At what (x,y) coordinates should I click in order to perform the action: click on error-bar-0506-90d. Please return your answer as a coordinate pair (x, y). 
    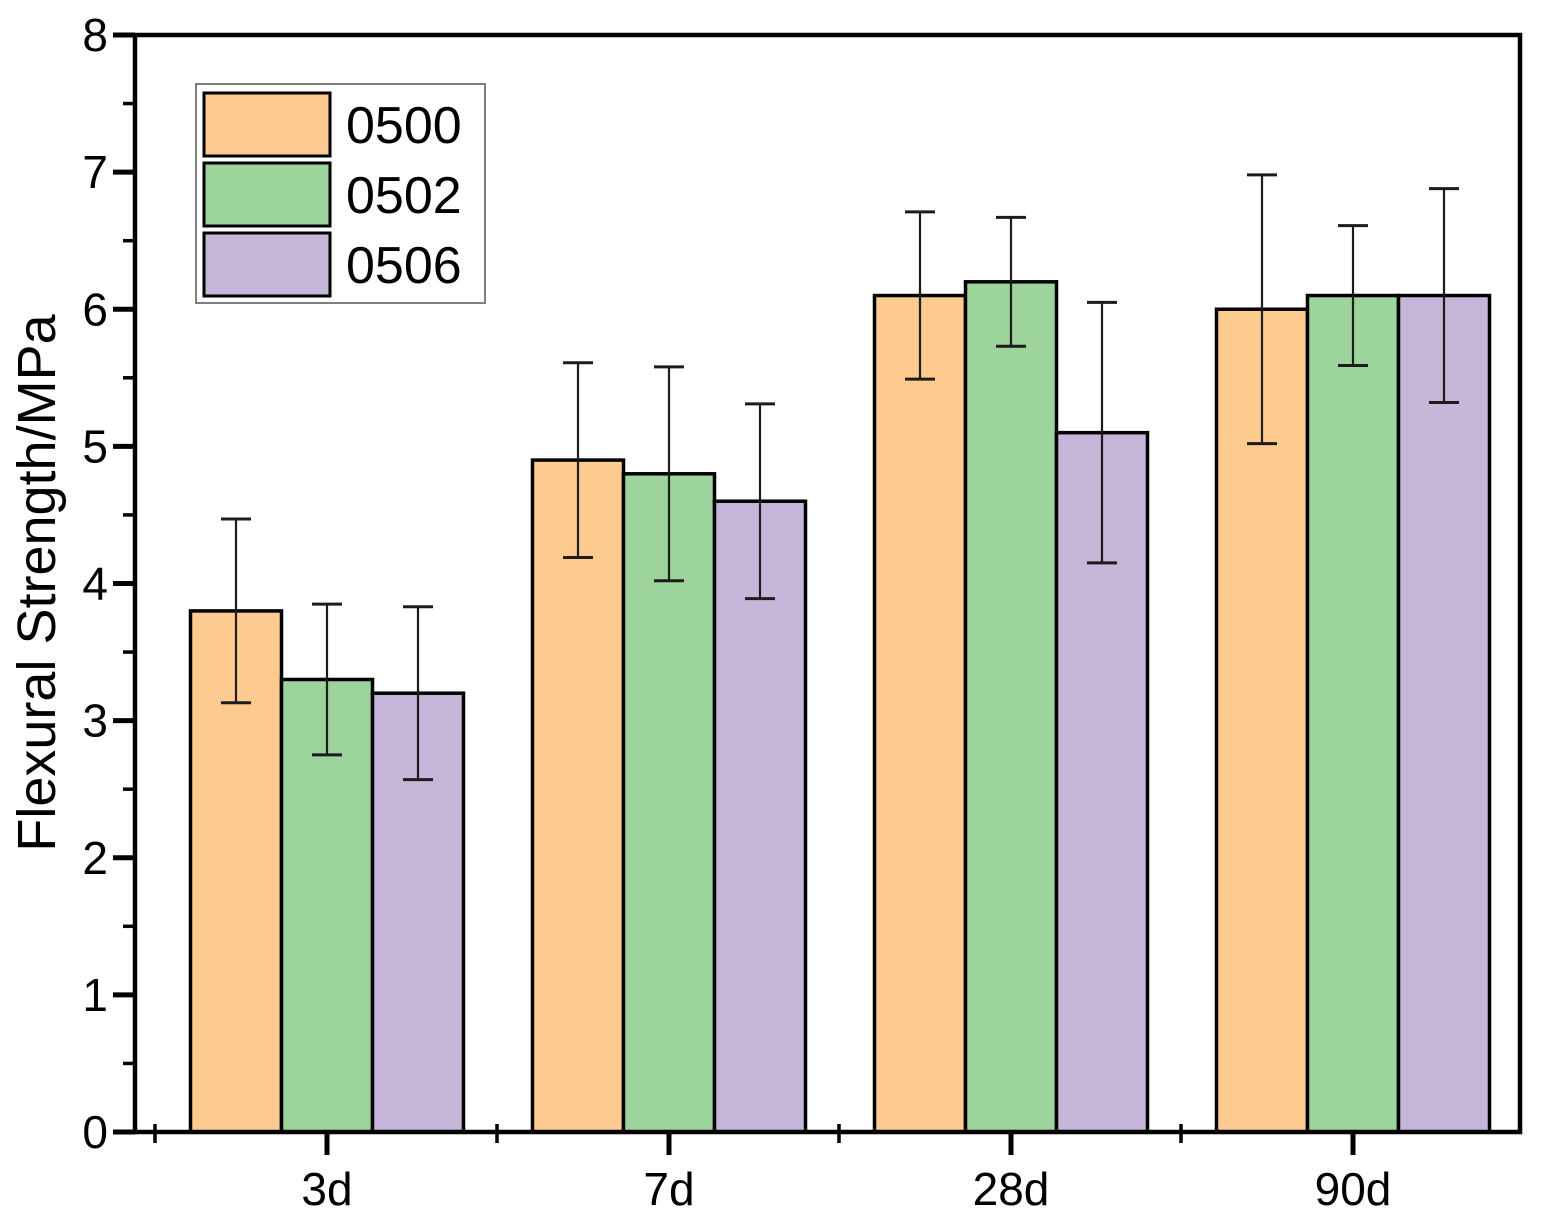
    Looking at the image, I should click on (1444, 295).